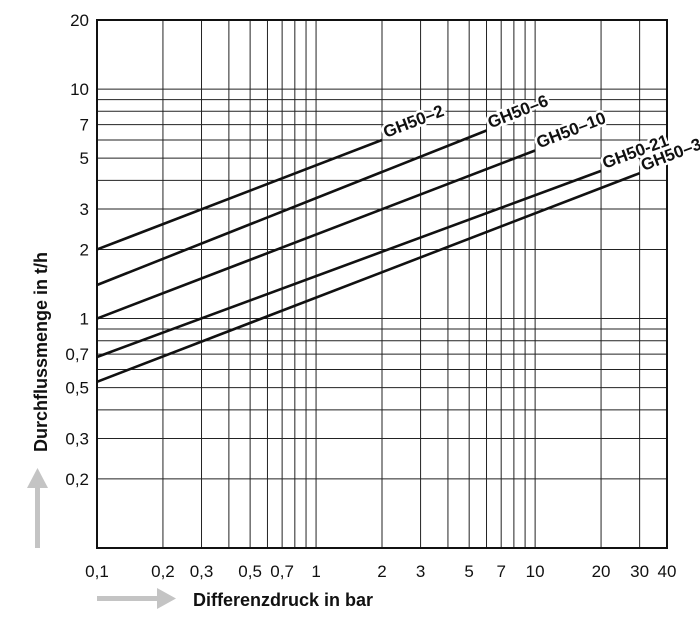 The height and width of the screenshot is (637, 700). Describe the element at coordinates (79, 20) in the screenshot. I see `y-tick-label: 20` at that location.